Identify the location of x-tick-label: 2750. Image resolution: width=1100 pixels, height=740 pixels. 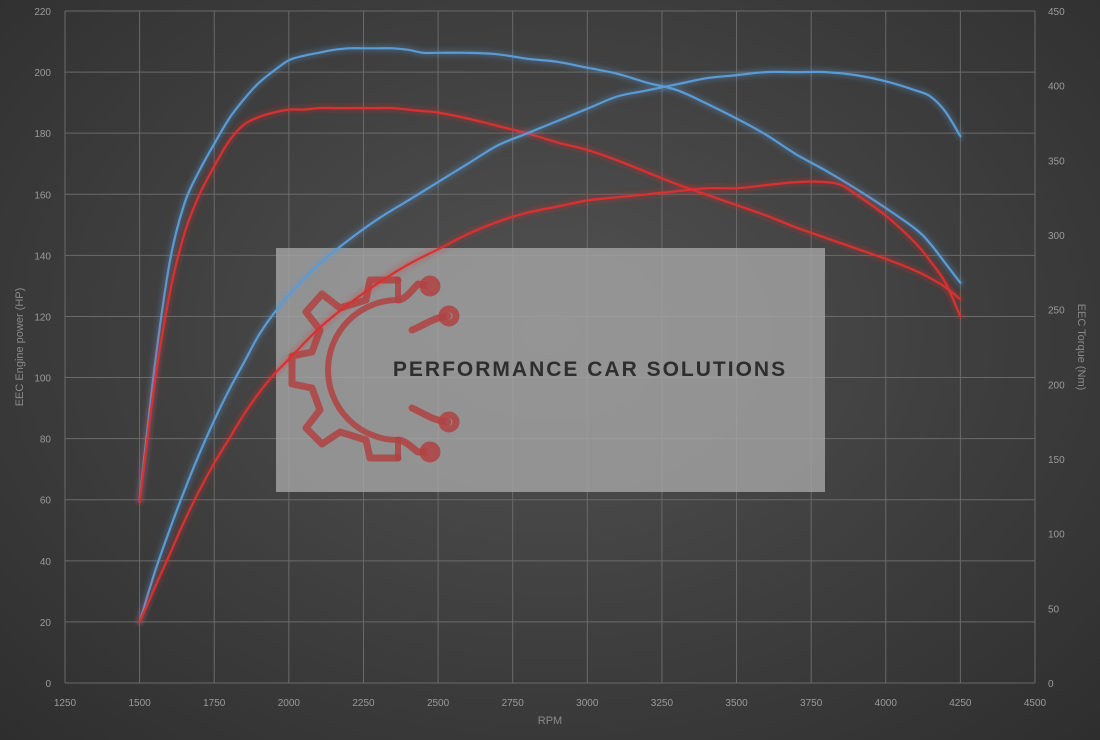
(513, 703).